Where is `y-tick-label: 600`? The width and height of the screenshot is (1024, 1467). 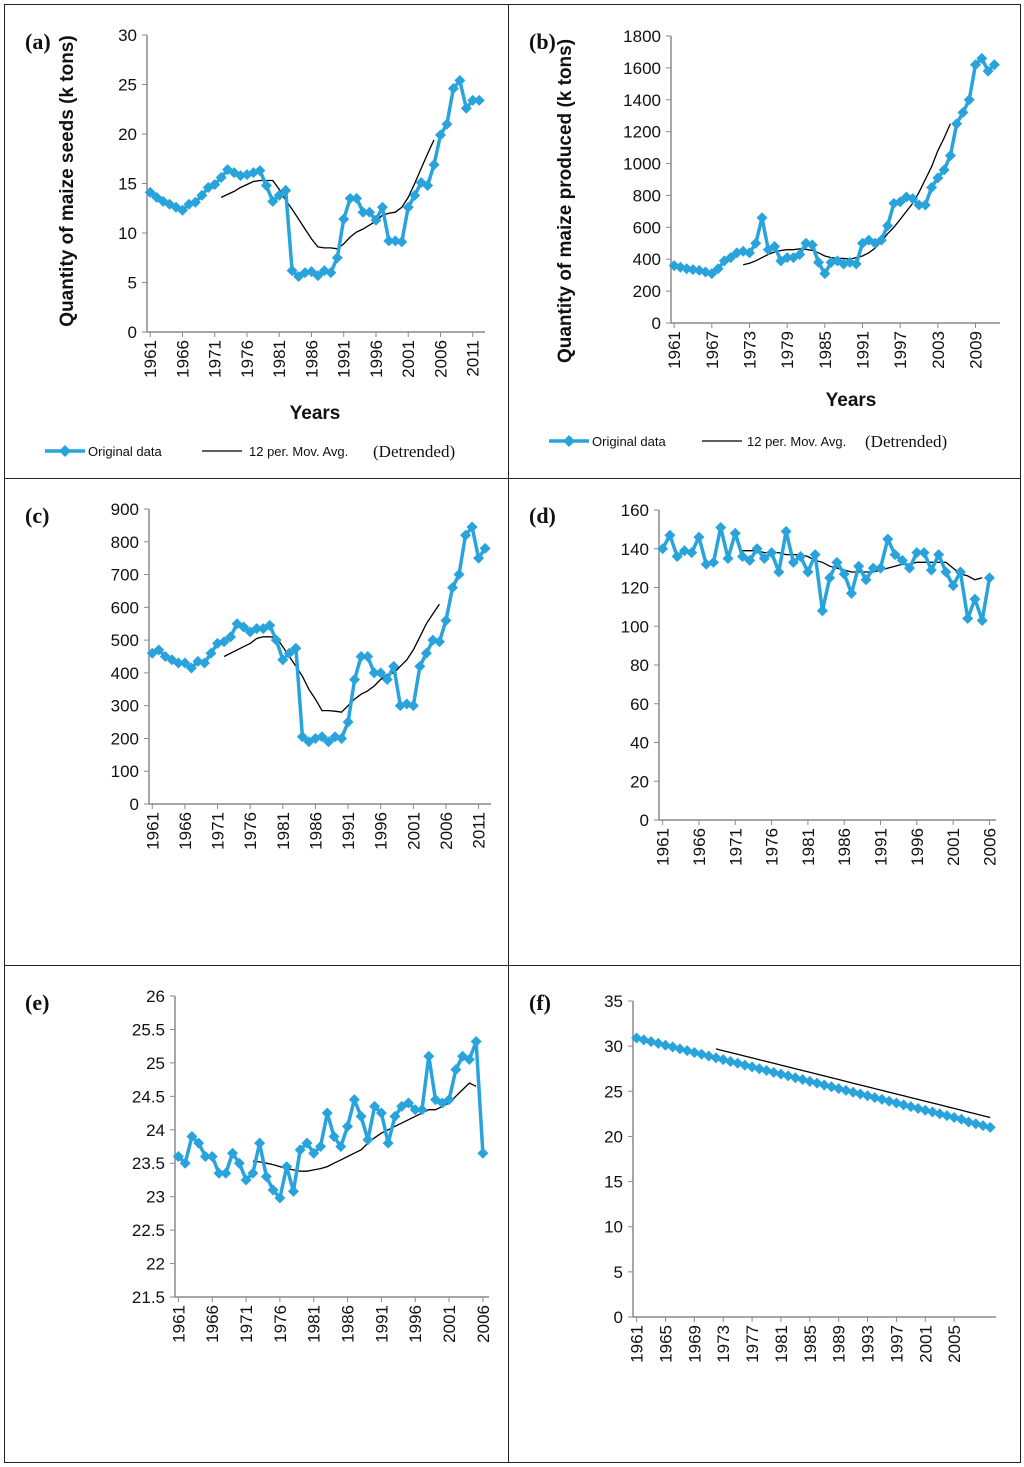
y-tick-label: 600 is located at coordinates (647, 227).